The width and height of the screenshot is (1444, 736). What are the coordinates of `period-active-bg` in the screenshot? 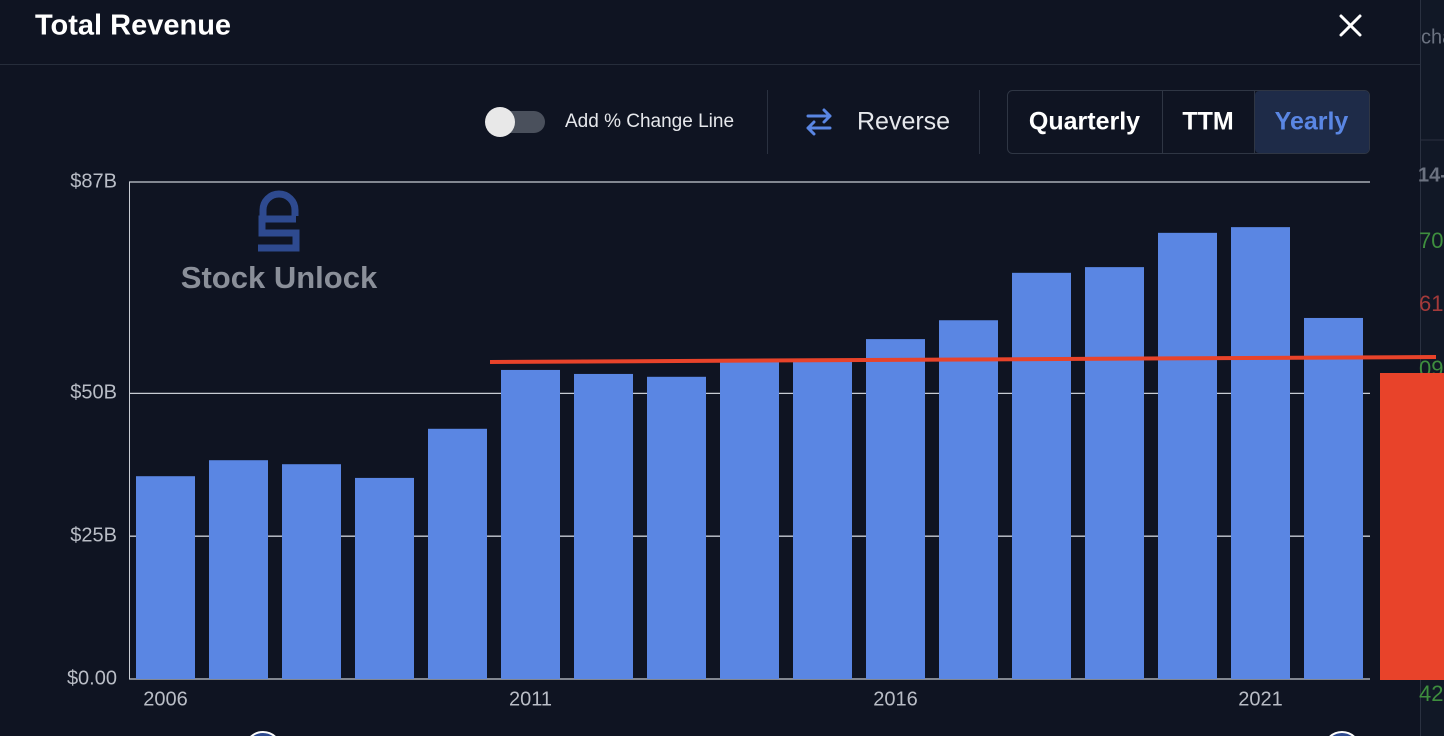 It's located at (1312, 122).